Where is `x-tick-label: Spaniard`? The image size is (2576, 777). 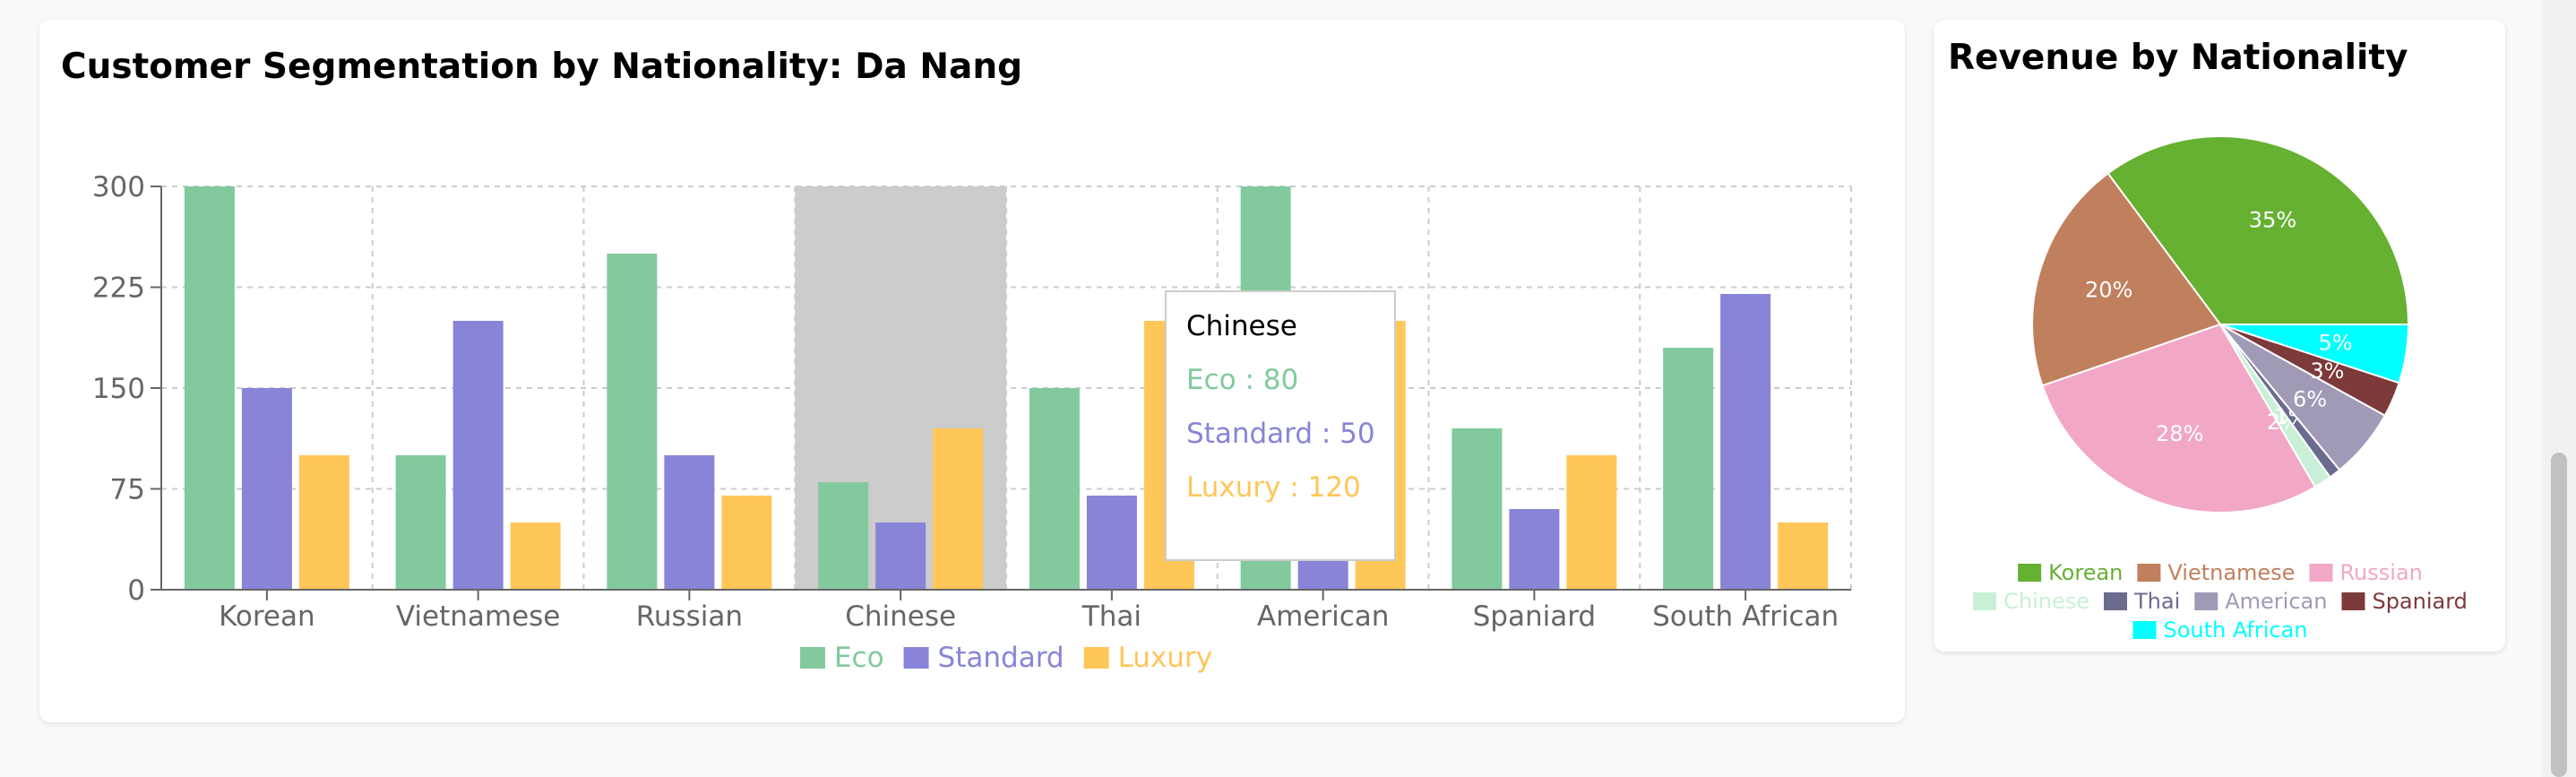
x-tick-label: Spaniard is located at coordinates (1535, 616).